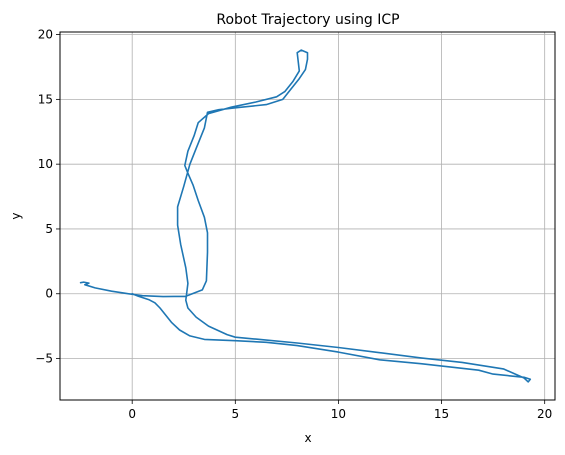 The image size is (565, 455). I want to click on y-axis-ticks: −5 0 5 10 15 20, so click(47, 197).